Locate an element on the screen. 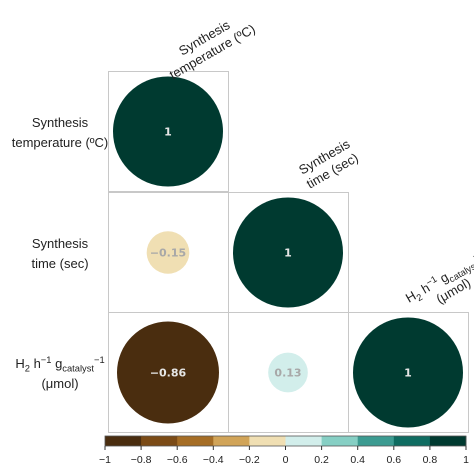 The width and height of the screenshot is (474, 473). row-label-2-text: h is located at coordinates (35, 363).